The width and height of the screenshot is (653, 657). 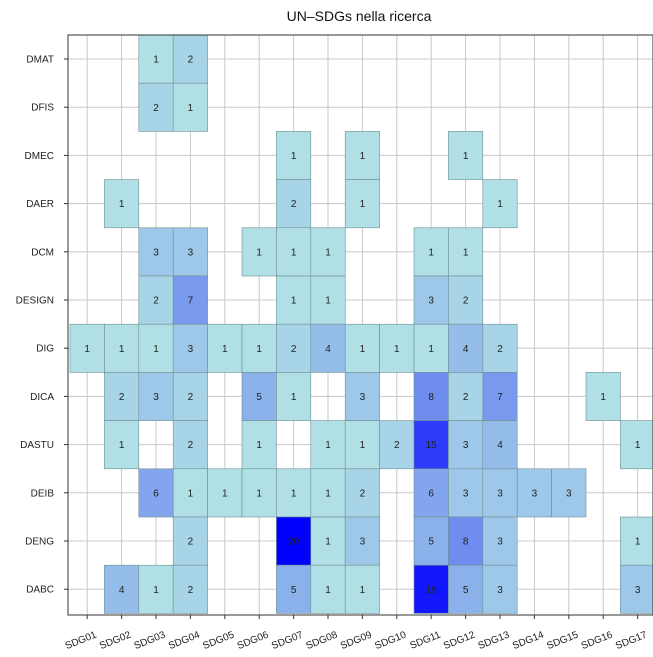 What do you see at coordinates (40, 204) in the screenshot?
I see `y-tick-label: DAER` at bounding box center [40, 204].